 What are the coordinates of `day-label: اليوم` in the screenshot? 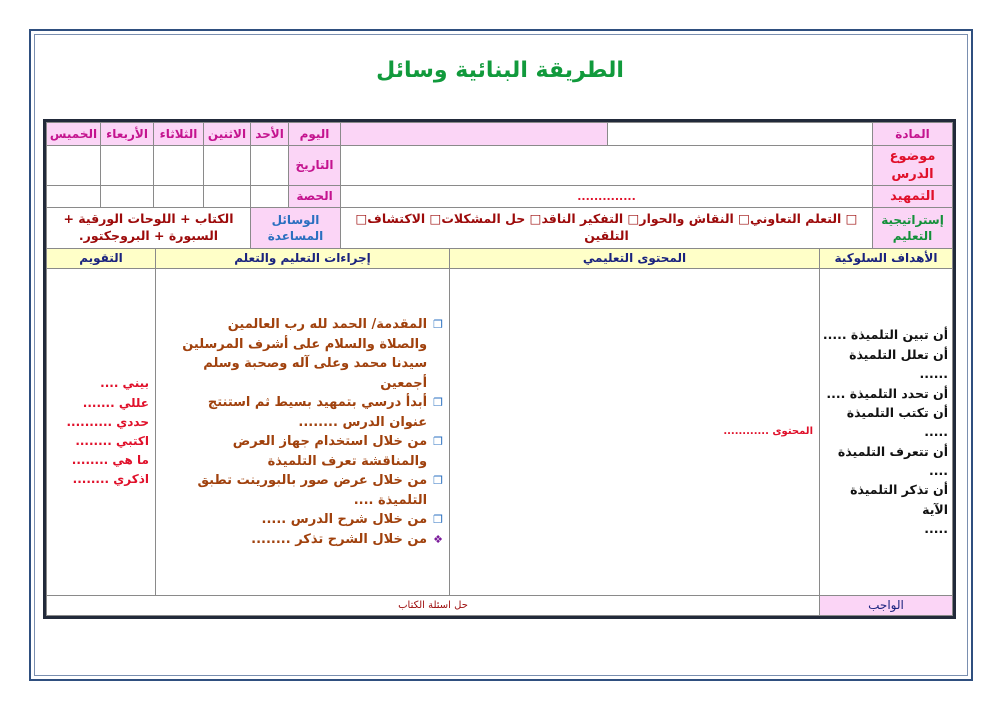 It's located at (314, 134).